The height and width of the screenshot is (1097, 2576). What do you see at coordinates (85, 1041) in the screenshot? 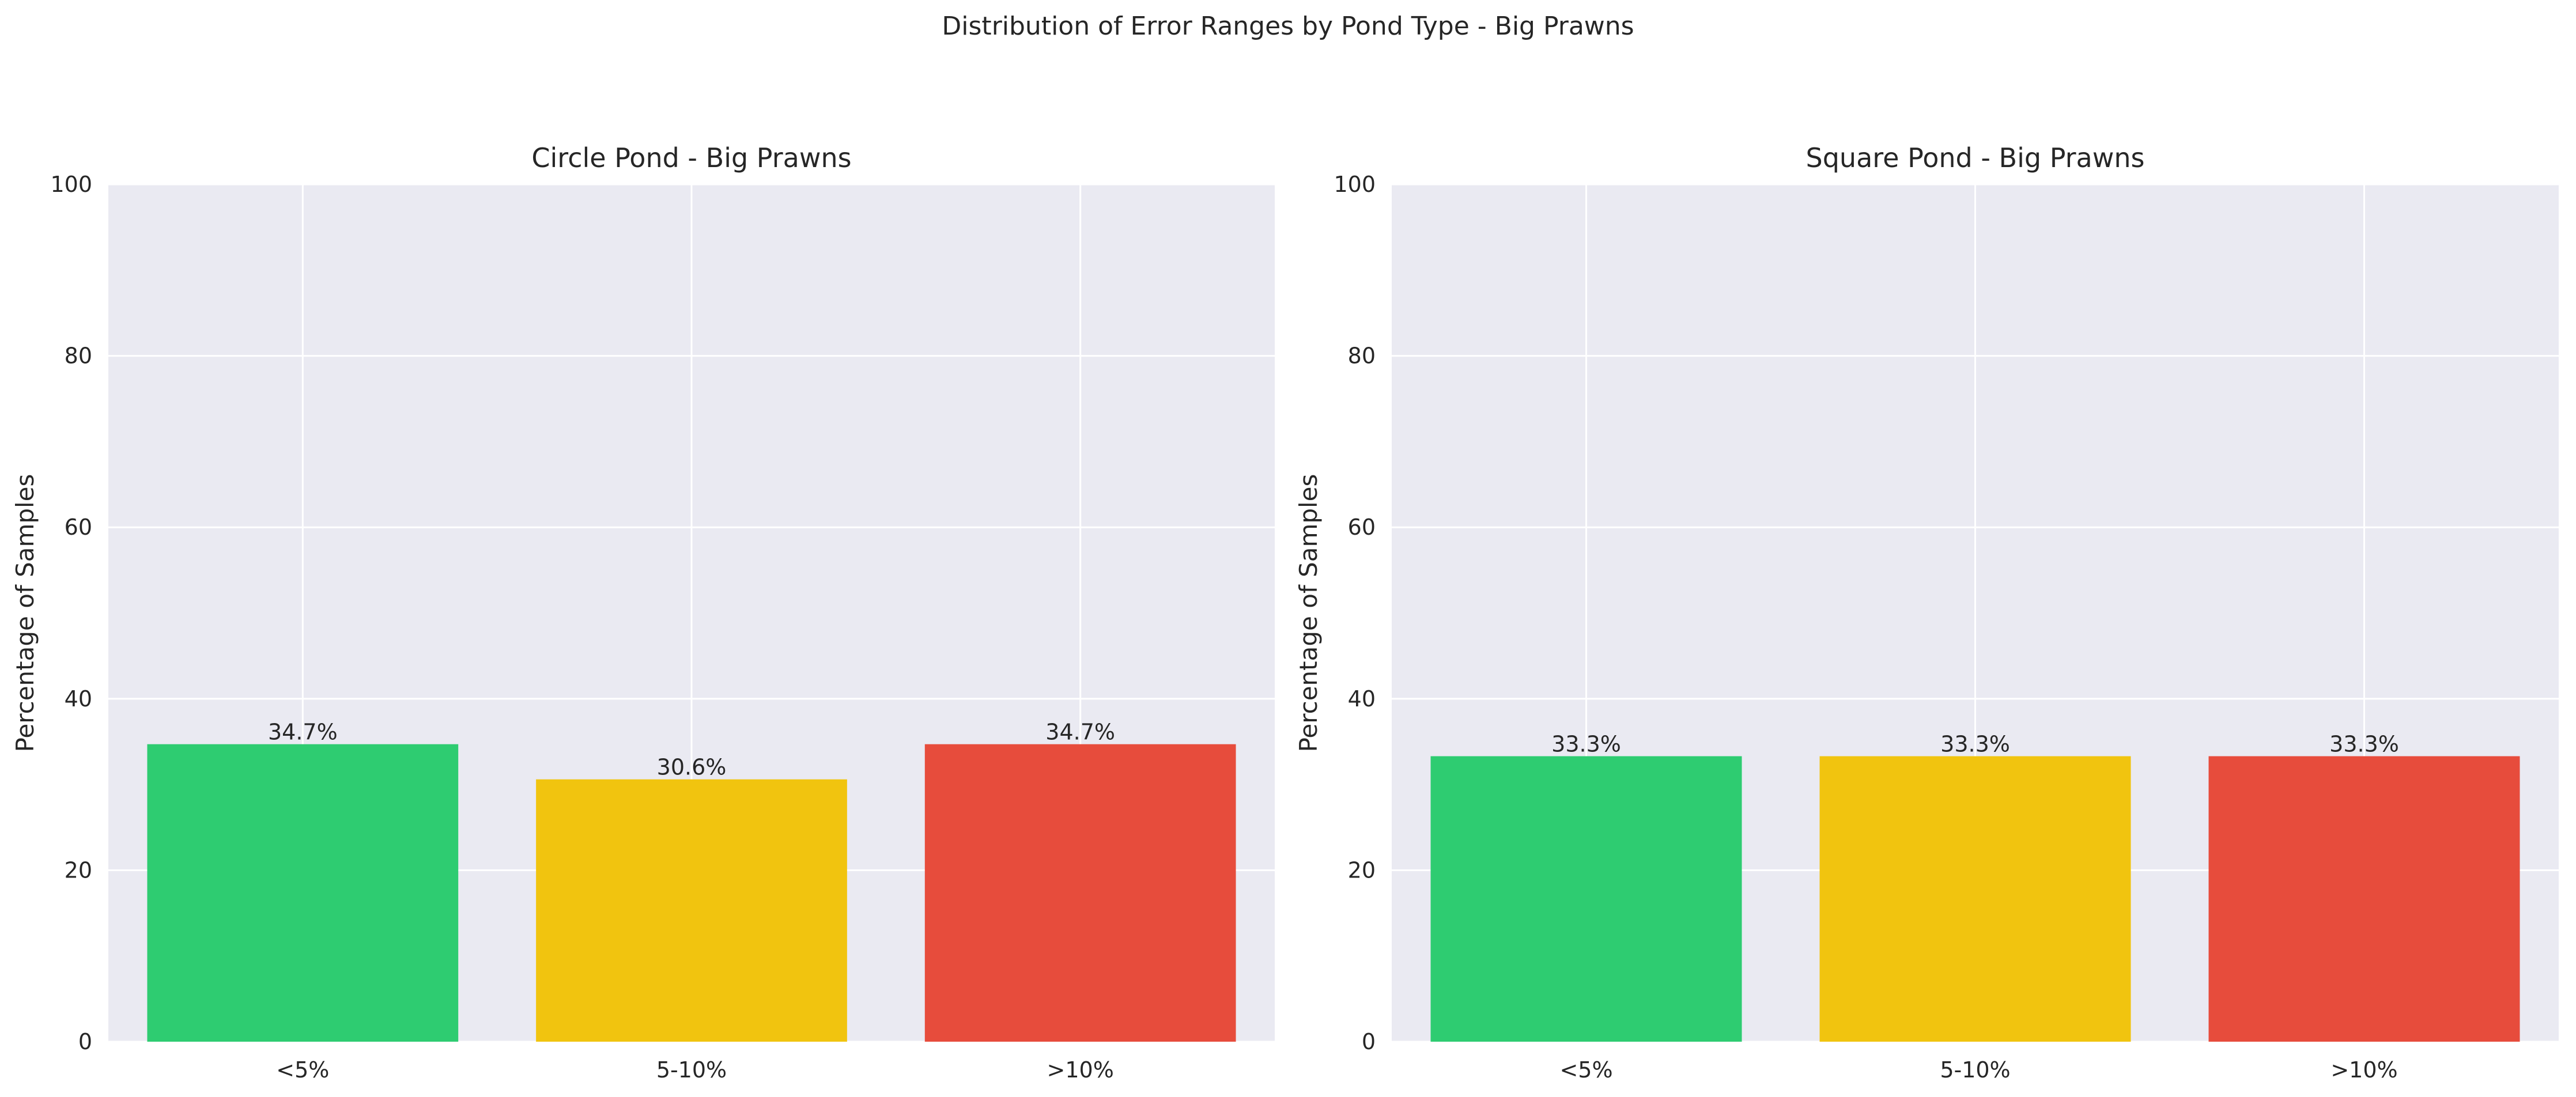
I see `circle-pond-y-tick-label: 0` at bounding box center [85, 1041].